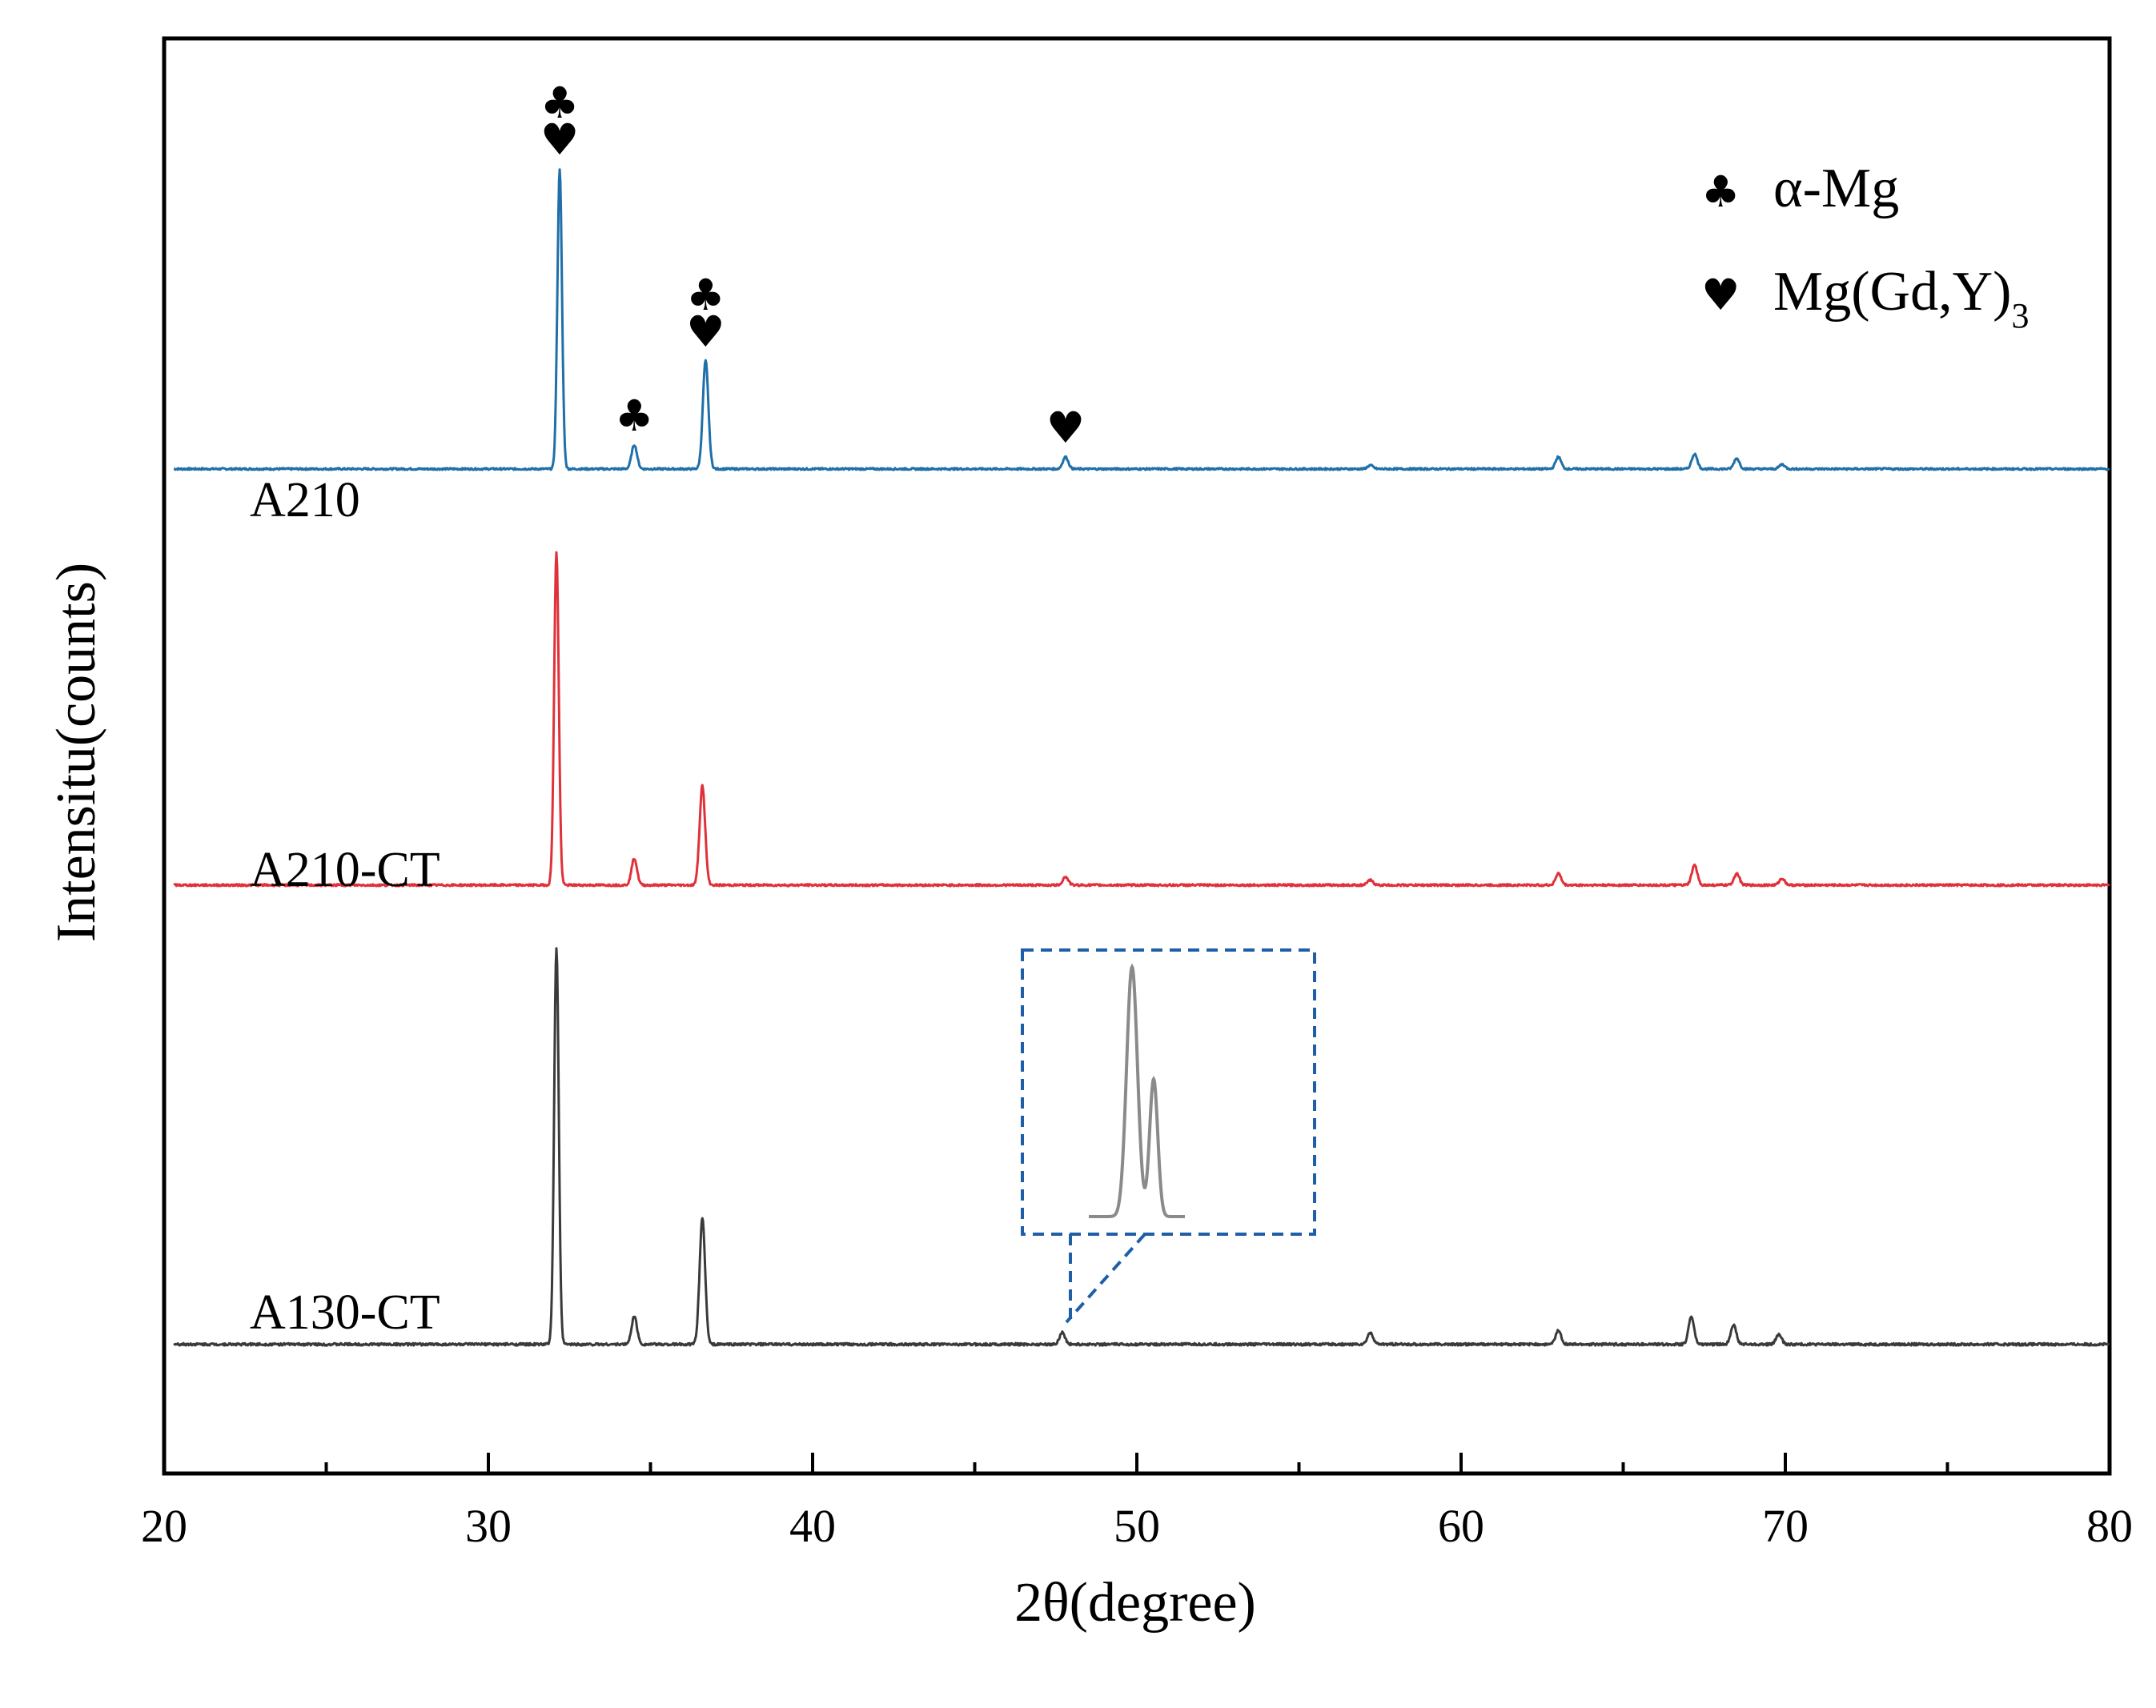  What do you see at coordinates (812, 265) in the screenshot?
I see `peak-annotations: ♣♥♣♣♥♥` at bounding box center [812, 265].